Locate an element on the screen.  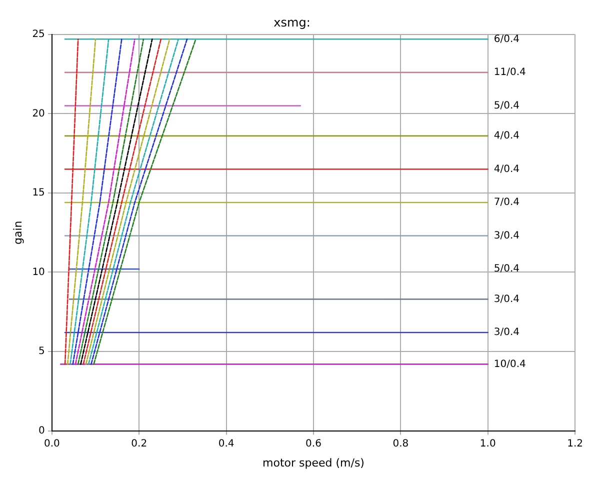
x-axis-title: motor speed (m/s) is located at coordinates (313, 463).